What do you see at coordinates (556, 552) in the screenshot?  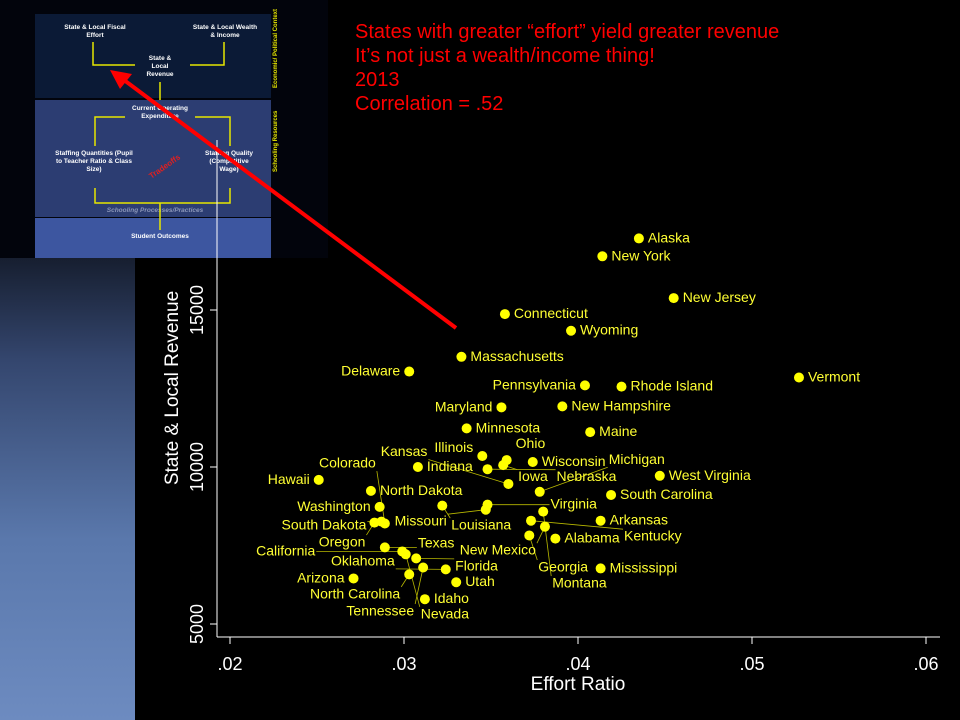 I see `data-point: Georgia` at bounding box center [556, 552].